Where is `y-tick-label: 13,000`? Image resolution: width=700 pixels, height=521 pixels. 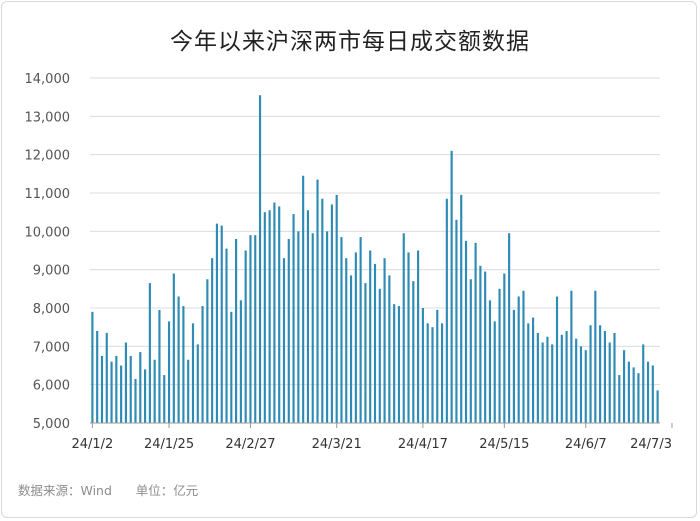 y-tick-label: 13,000 is located at coordinates (48, 117).